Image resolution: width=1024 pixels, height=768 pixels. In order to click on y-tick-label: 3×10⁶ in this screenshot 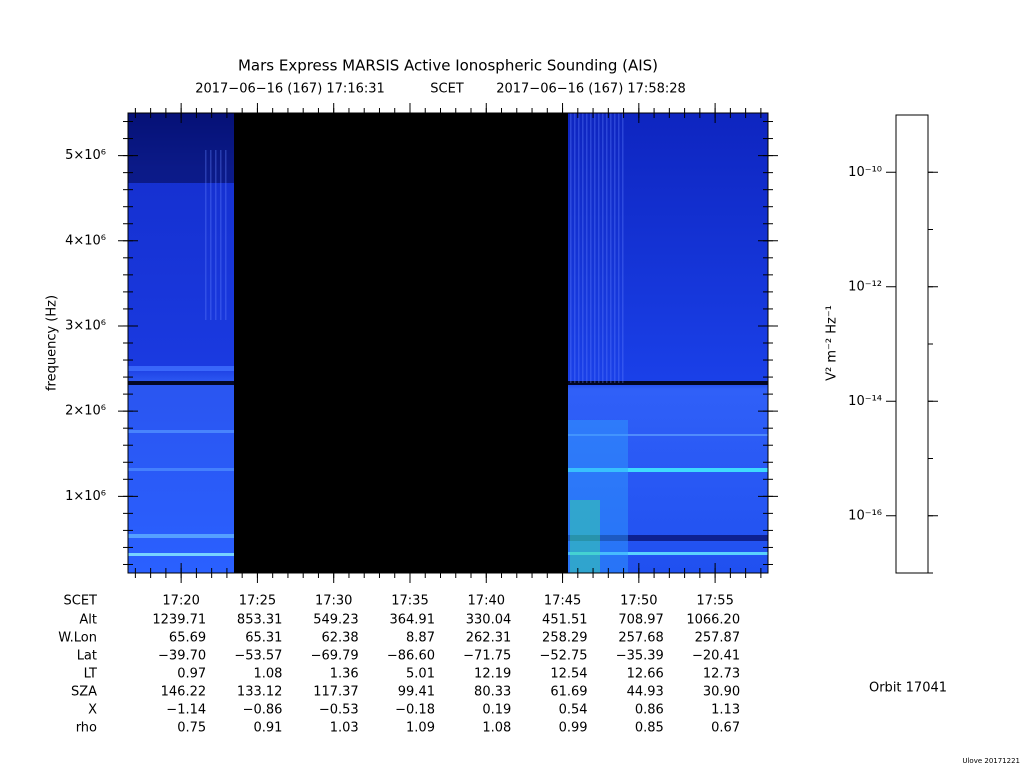, I will do `click(85, 325)`.